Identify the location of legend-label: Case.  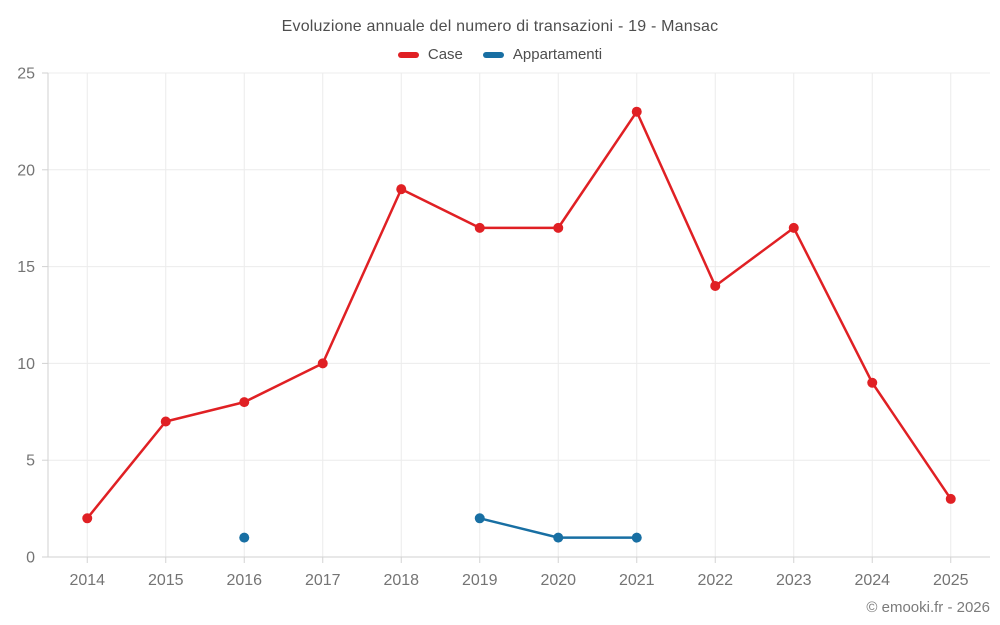
(445, 54).